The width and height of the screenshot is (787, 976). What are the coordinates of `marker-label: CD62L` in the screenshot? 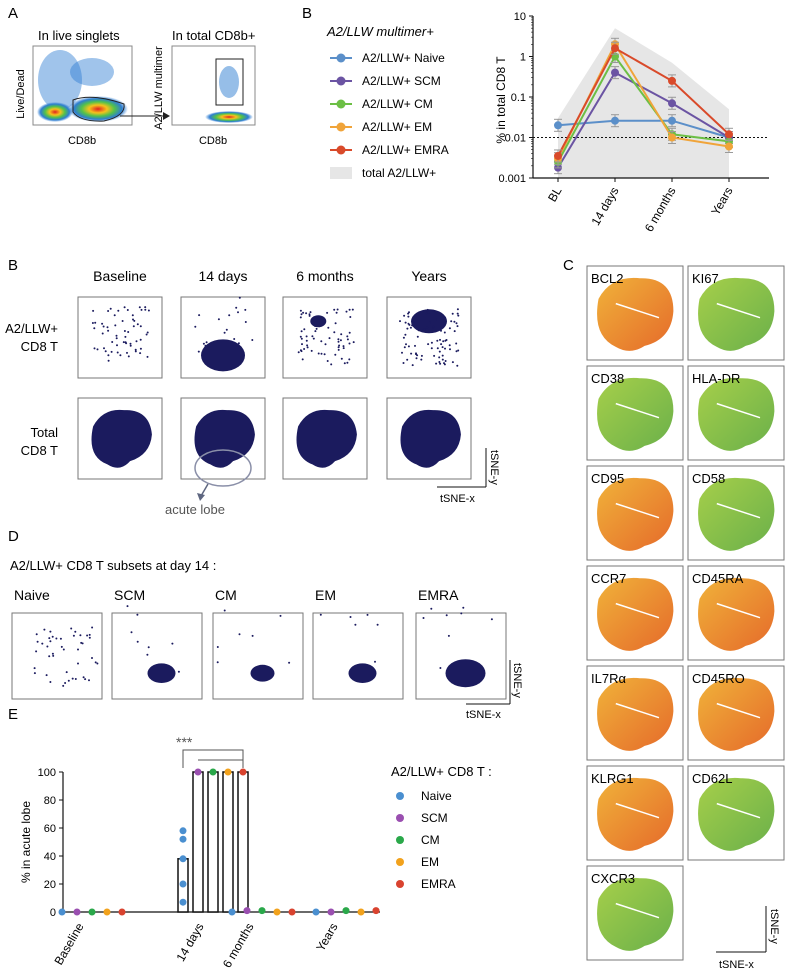 It's located at (712, 778).